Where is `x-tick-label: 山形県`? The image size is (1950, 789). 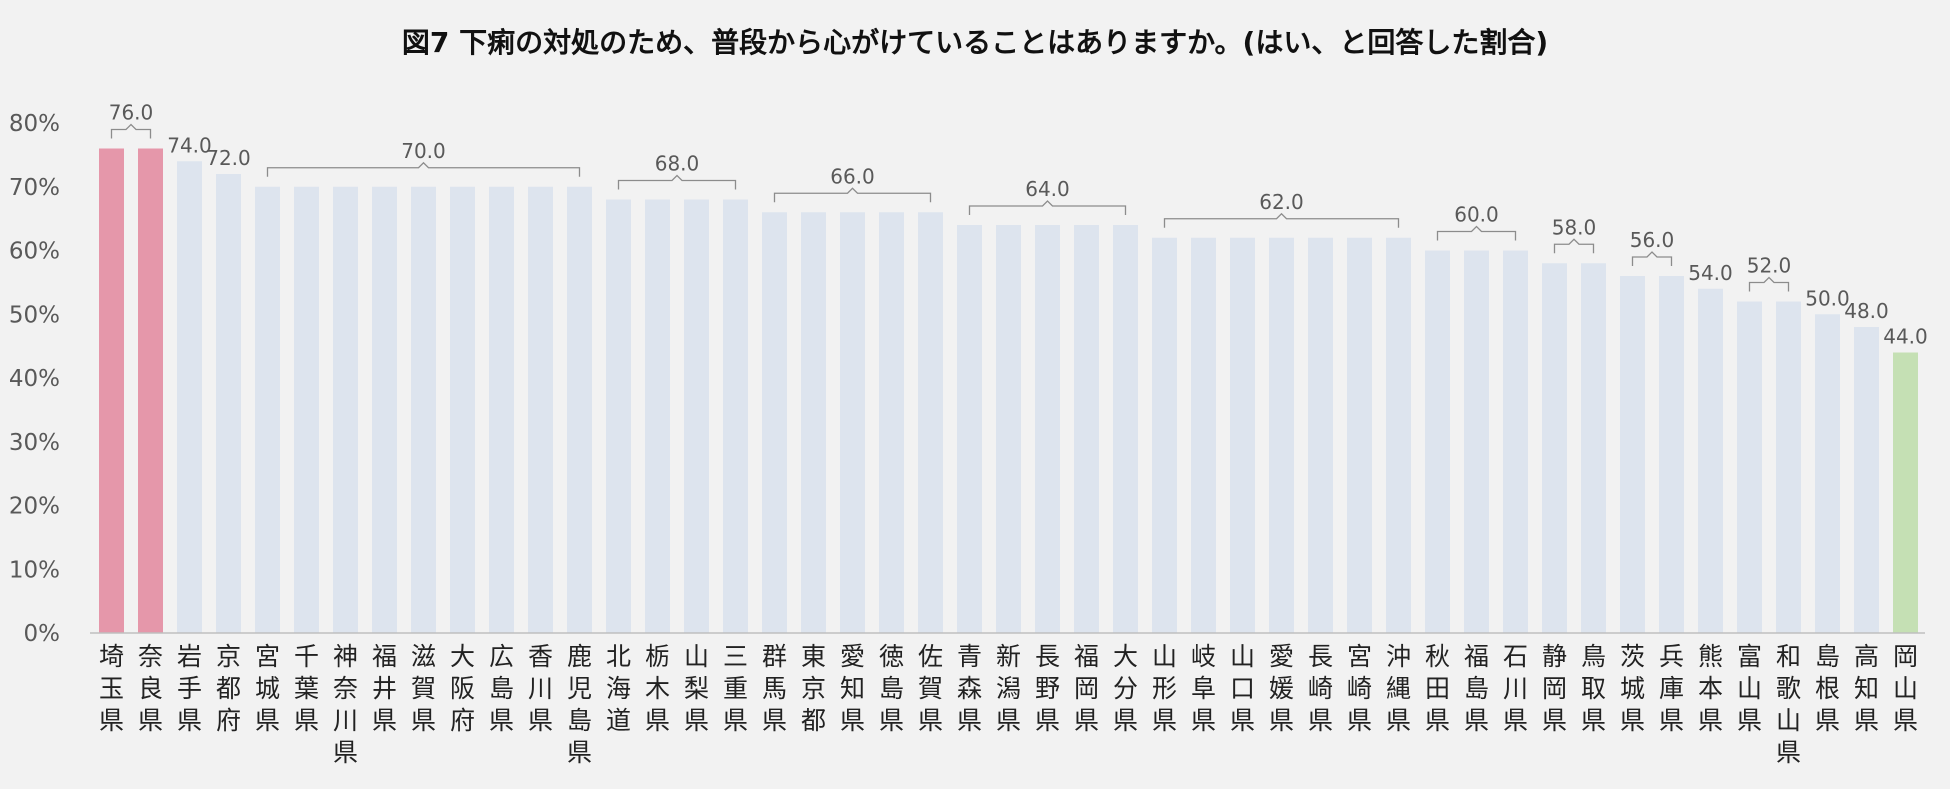
x-tick-label: 山形県 is located at coordinates (1164, 688).